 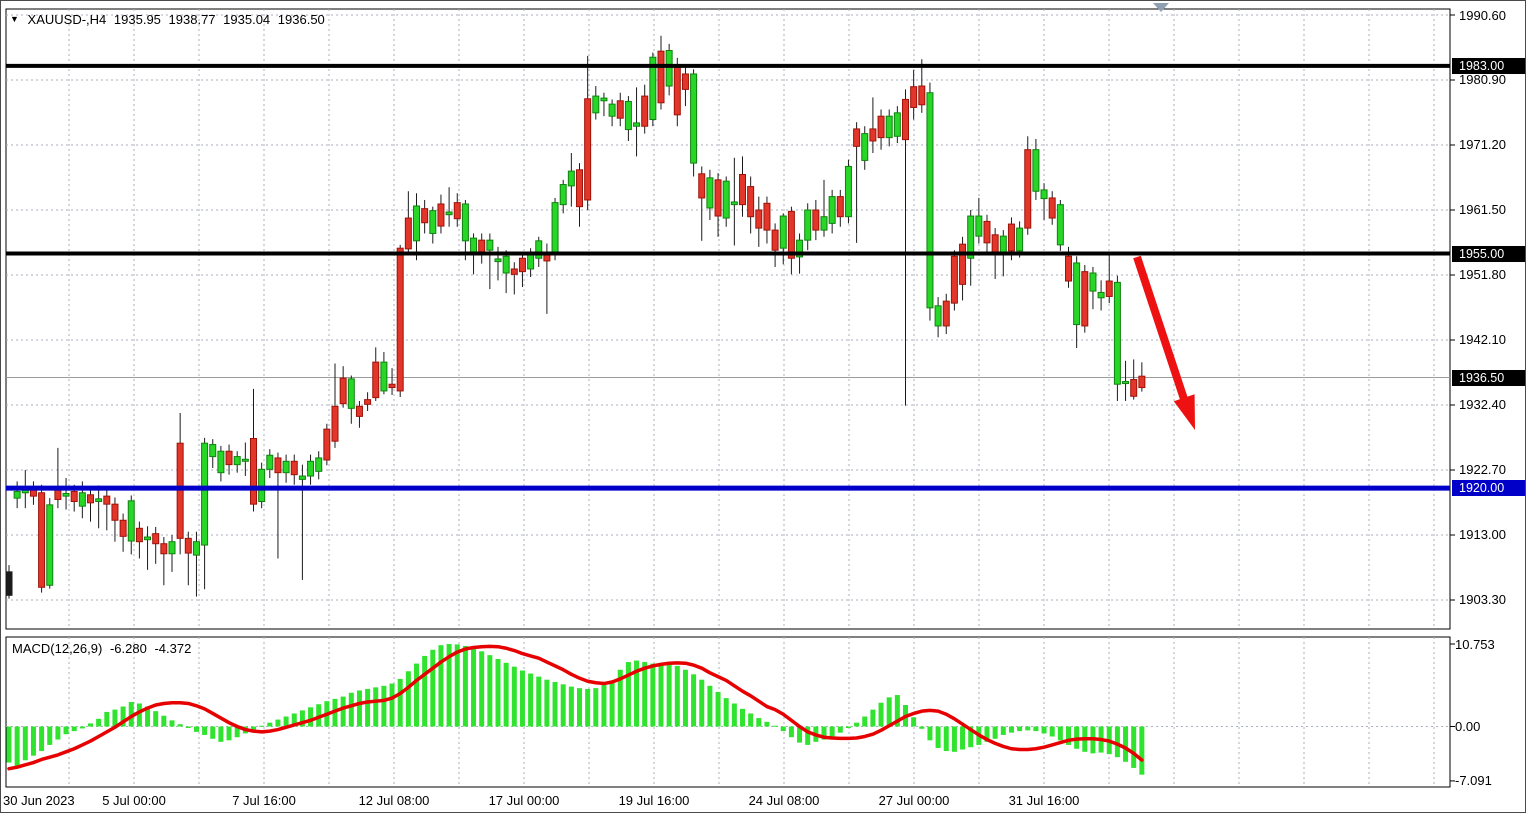 What do you see at coordinates (1044, 800) in the screenshot?
I see `time-axis-label: 31 Jul 16:00` at bounding box center [1044, 800].